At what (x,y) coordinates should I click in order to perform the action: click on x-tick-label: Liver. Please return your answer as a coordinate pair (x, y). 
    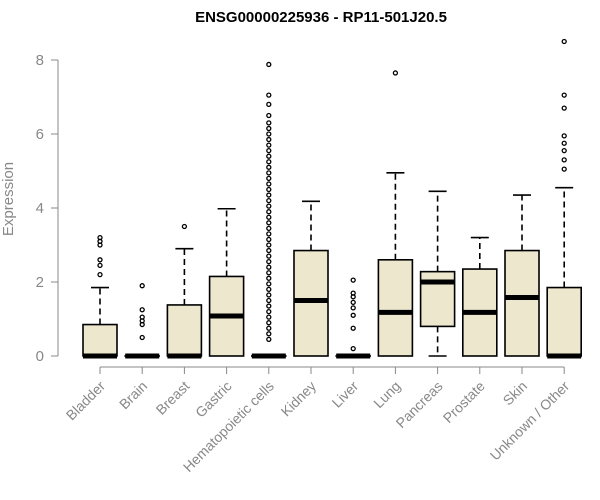
    Looking at the image, I should click on (345, 394).